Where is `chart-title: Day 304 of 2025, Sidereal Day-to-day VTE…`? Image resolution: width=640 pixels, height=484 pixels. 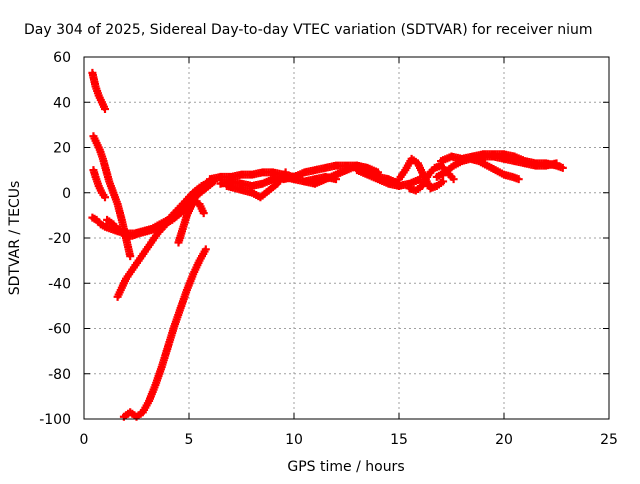
chart-title: Day 304 of 2025, Sidereal Day-to-day VTE… is located at coordinates (308, 30).